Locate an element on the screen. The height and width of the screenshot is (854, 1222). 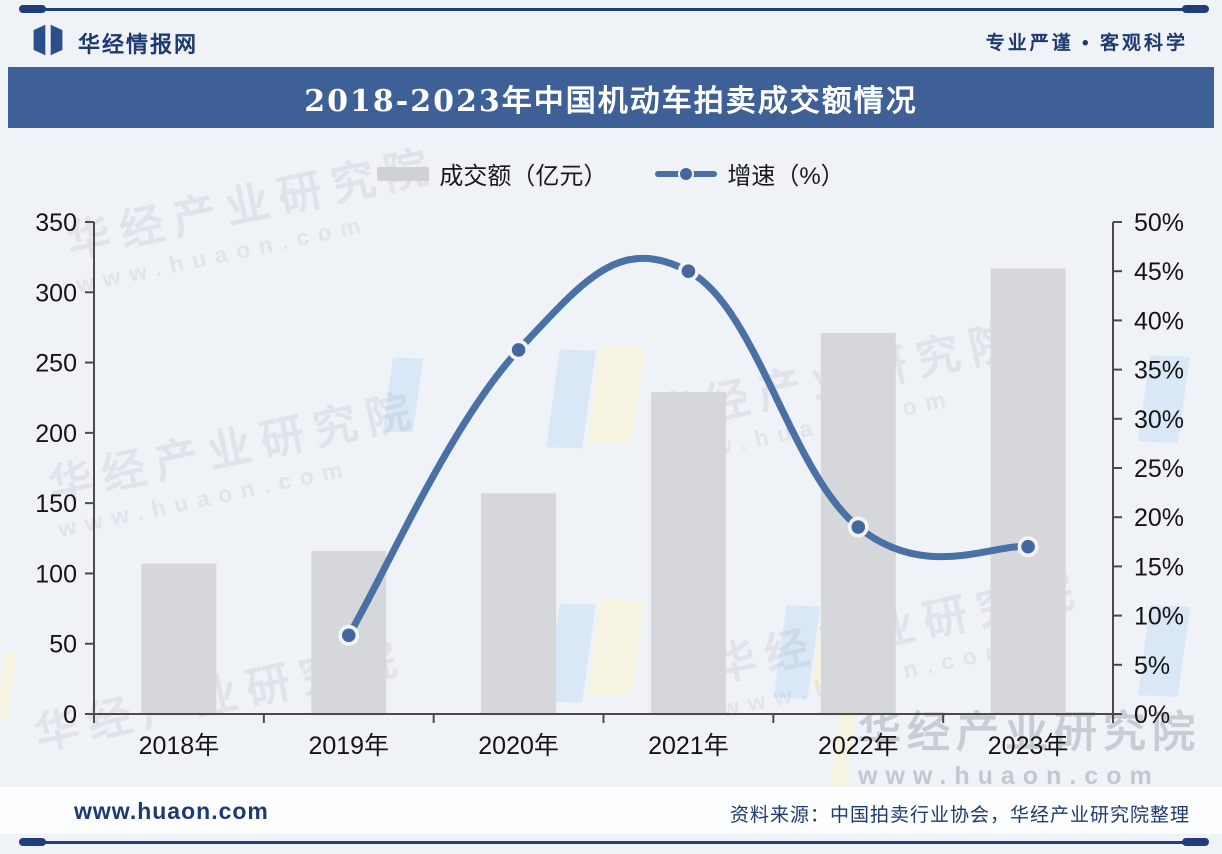
right-tick-label: 40% is located at coordinates (1159, 321).